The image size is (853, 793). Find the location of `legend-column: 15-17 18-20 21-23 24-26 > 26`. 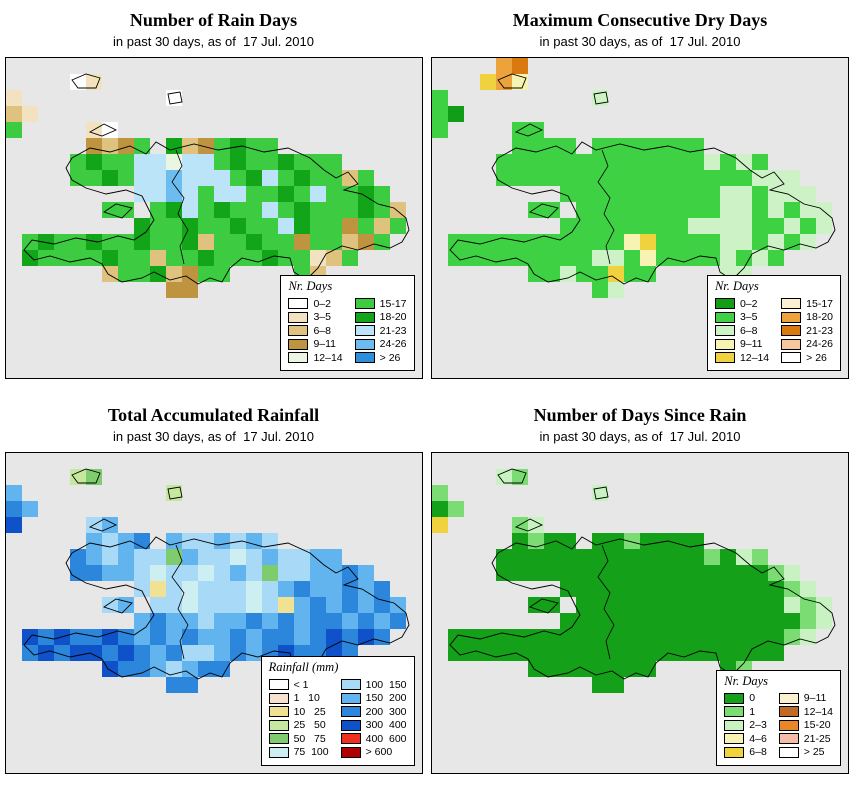

legend-column: 15-17 18-20 21-23 24-26 > 26 is located at coordinates (380, 330).